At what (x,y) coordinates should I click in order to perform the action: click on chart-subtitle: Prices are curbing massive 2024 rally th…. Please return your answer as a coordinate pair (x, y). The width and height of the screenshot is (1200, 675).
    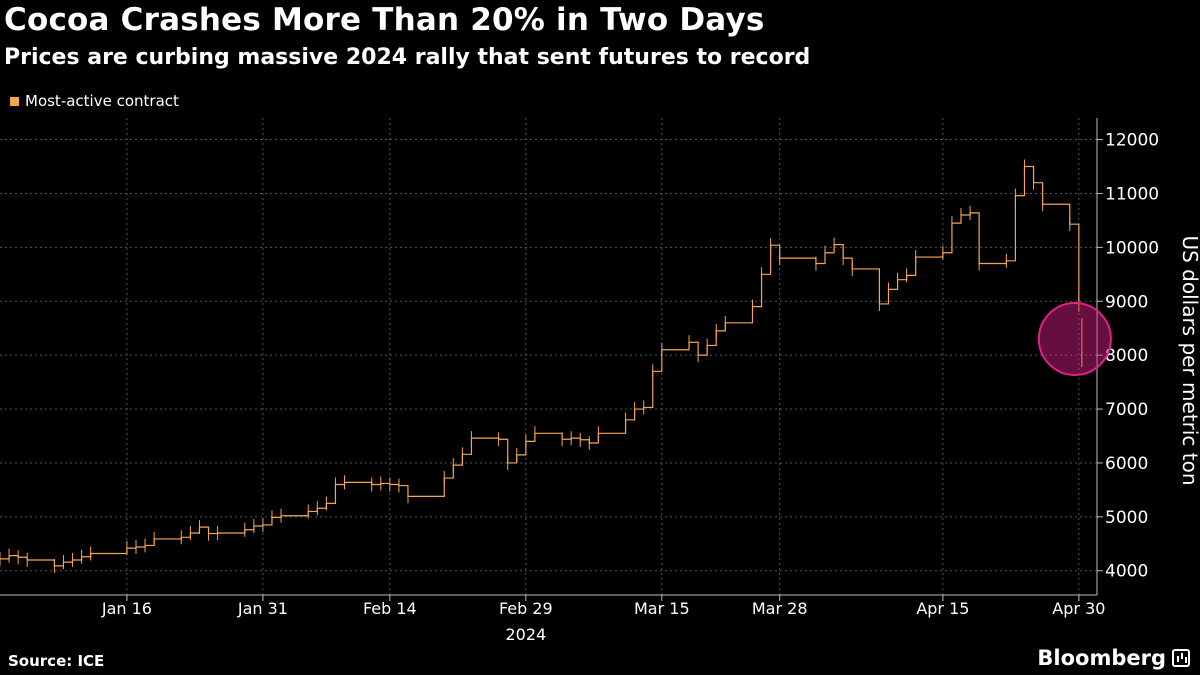
    Looking at the image, I should click on (407, 57).